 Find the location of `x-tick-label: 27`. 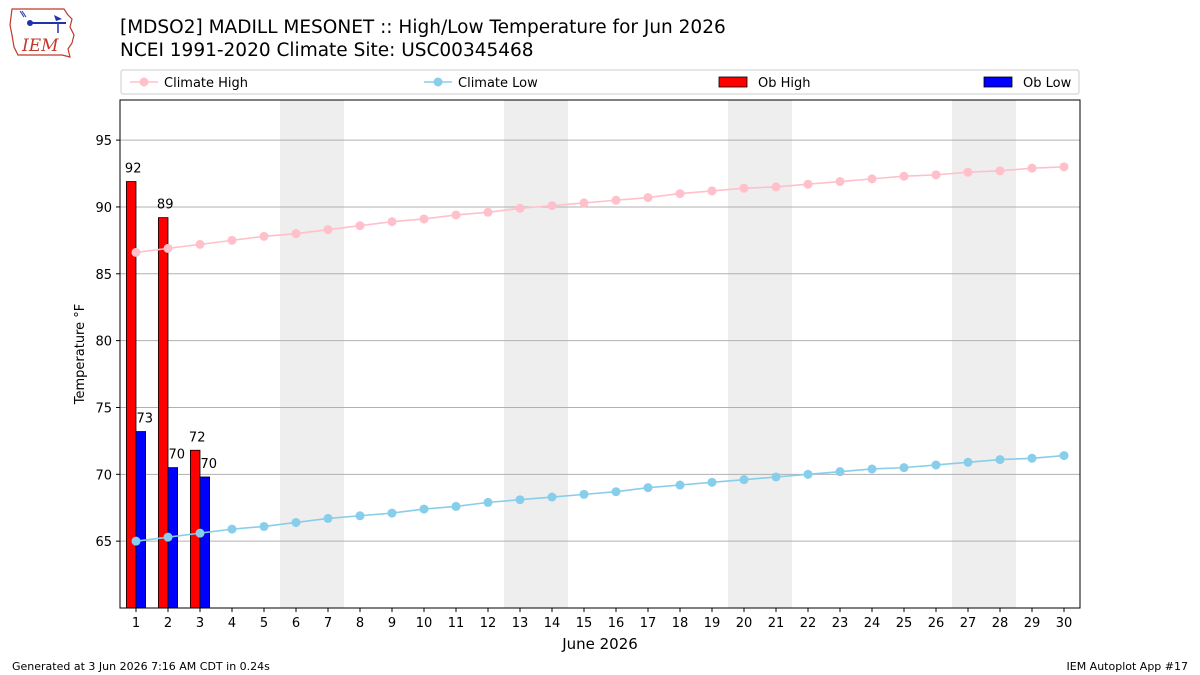

x-tick-label: 27 is located at coordinates (968, 623).